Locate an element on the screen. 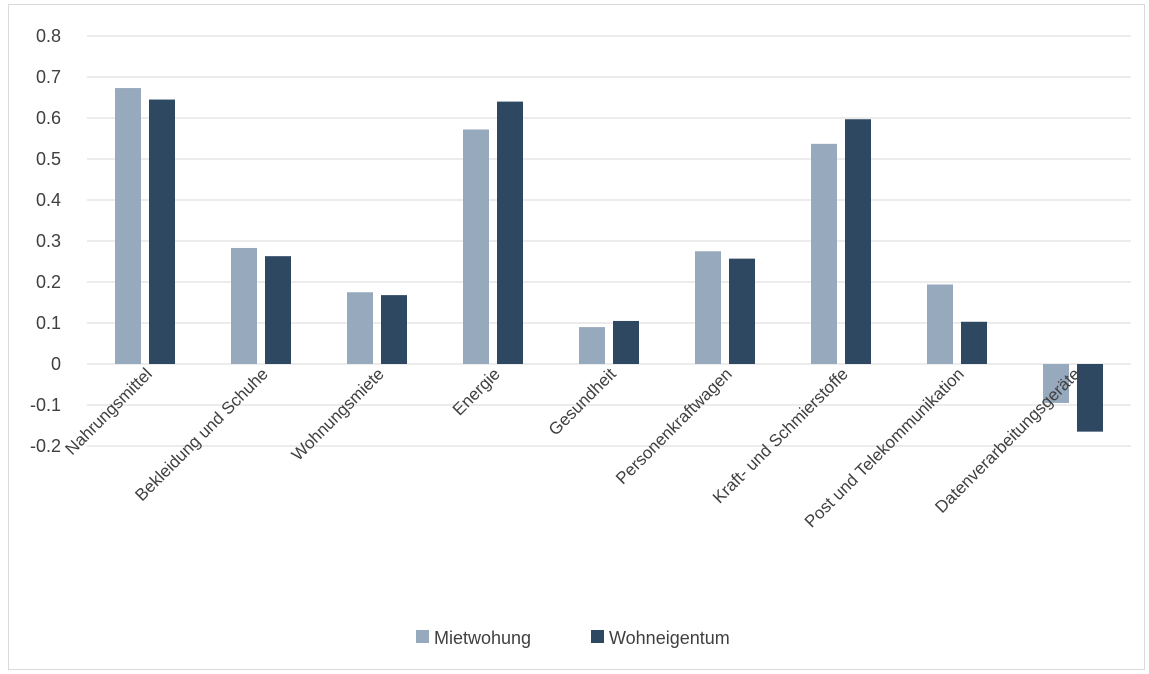  y-tick-label: 0.8 is located at coordinates (48, 36).